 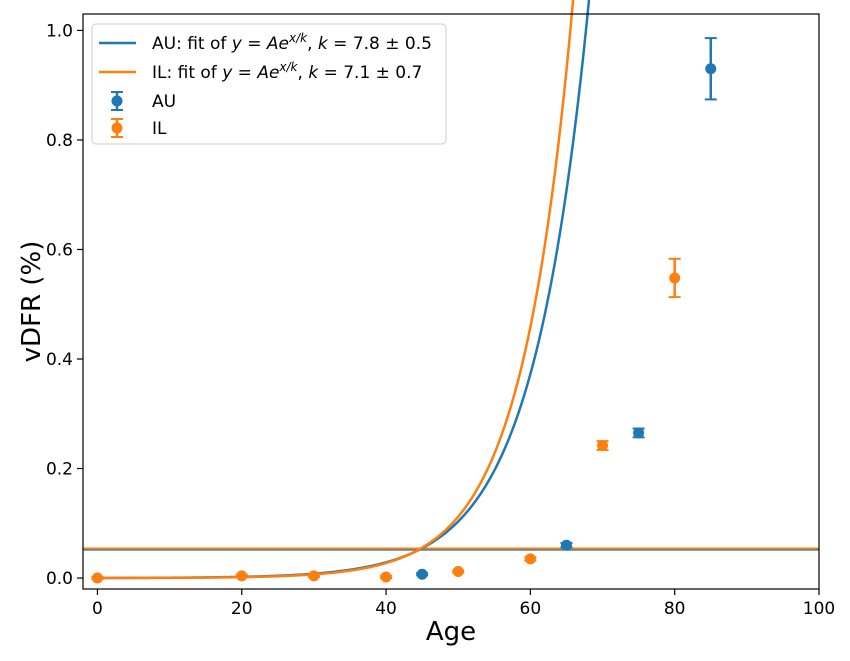 What do you see at coordinates (159, 129) in the screenshot?
I see `legend-label: IL` at bounding box center [159, 129].